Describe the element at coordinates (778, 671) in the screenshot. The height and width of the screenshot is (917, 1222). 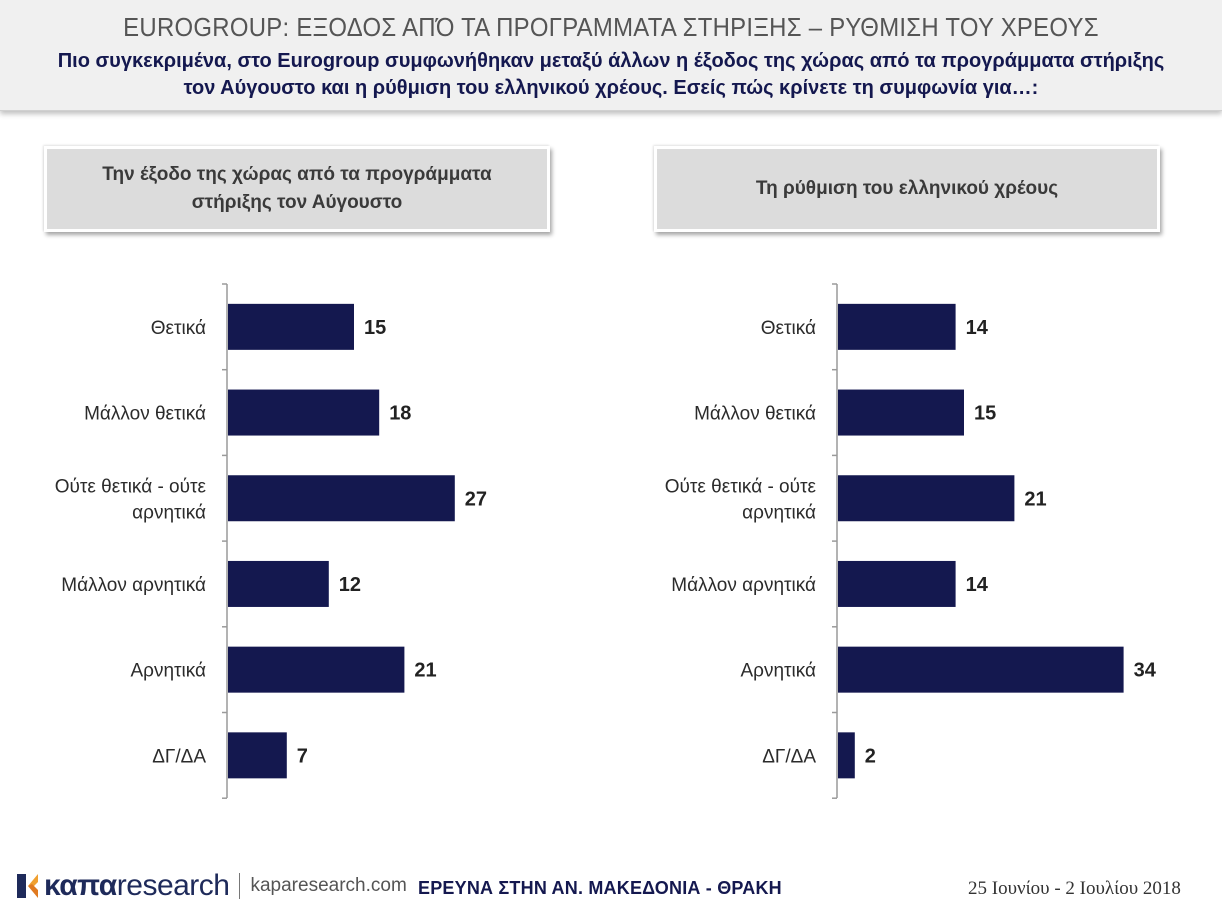
I see `right-chart-category-label: Αρνητικά` at that location.